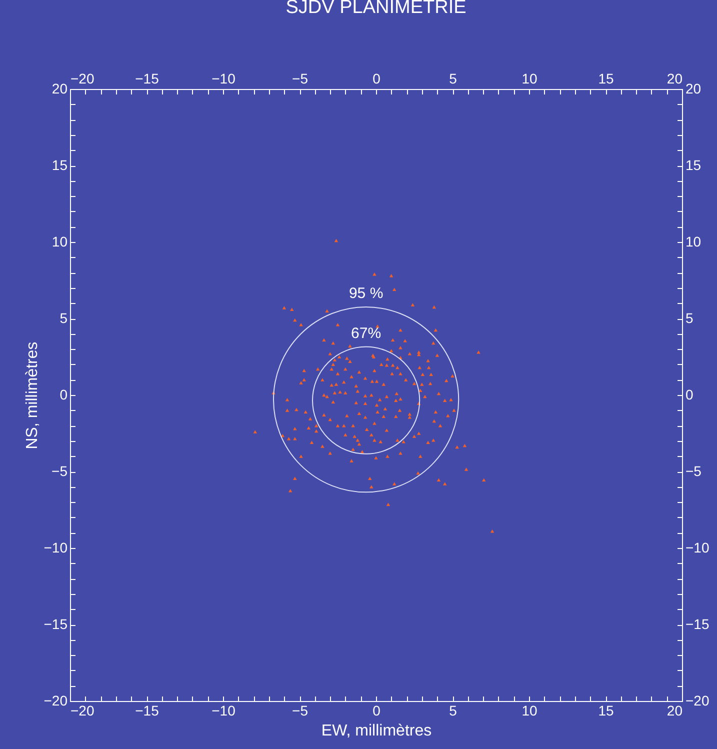  What do you see at coordinates (56, 700) in the screenshot?
I see `y-tick-label: −20` at bounding box center [56, 700].